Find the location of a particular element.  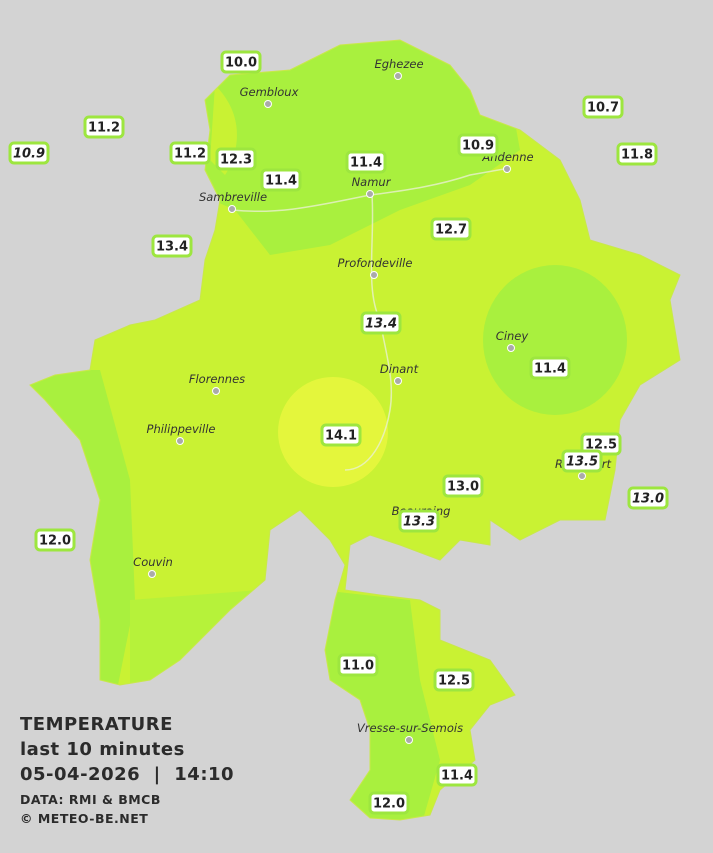

station-label: 13.3 is located at coordinates (419, 521).